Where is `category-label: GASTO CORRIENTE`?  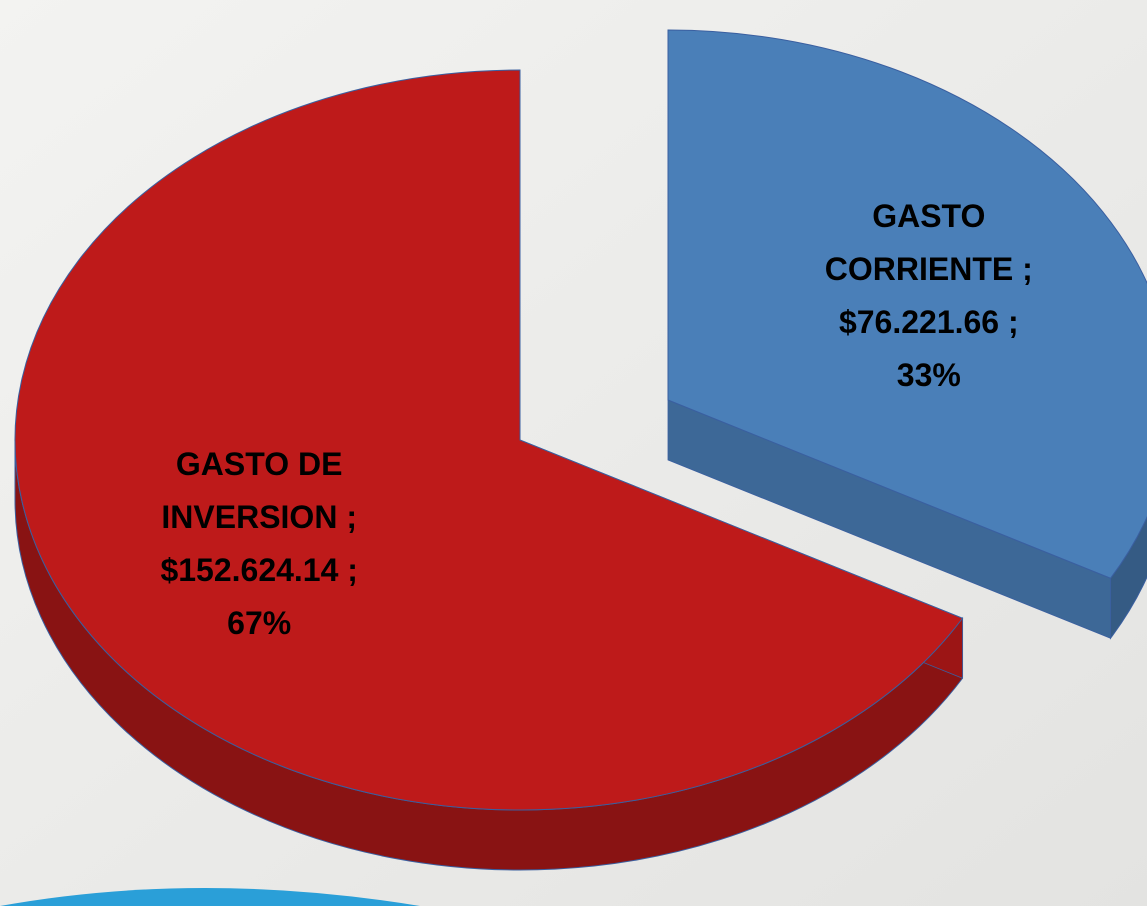 category-label: GASTO CORRIENTE is located at coordinates (919, 243).